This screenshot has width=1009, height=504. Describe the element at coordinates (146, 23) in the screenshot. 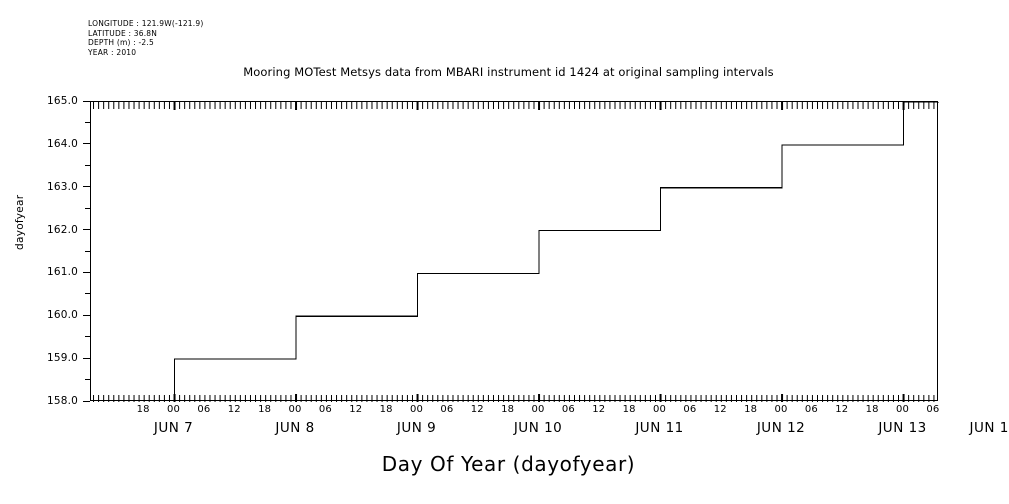

I see `metadata-longitude: LONGITUDE : 121.9W(-121.9)` at that location.